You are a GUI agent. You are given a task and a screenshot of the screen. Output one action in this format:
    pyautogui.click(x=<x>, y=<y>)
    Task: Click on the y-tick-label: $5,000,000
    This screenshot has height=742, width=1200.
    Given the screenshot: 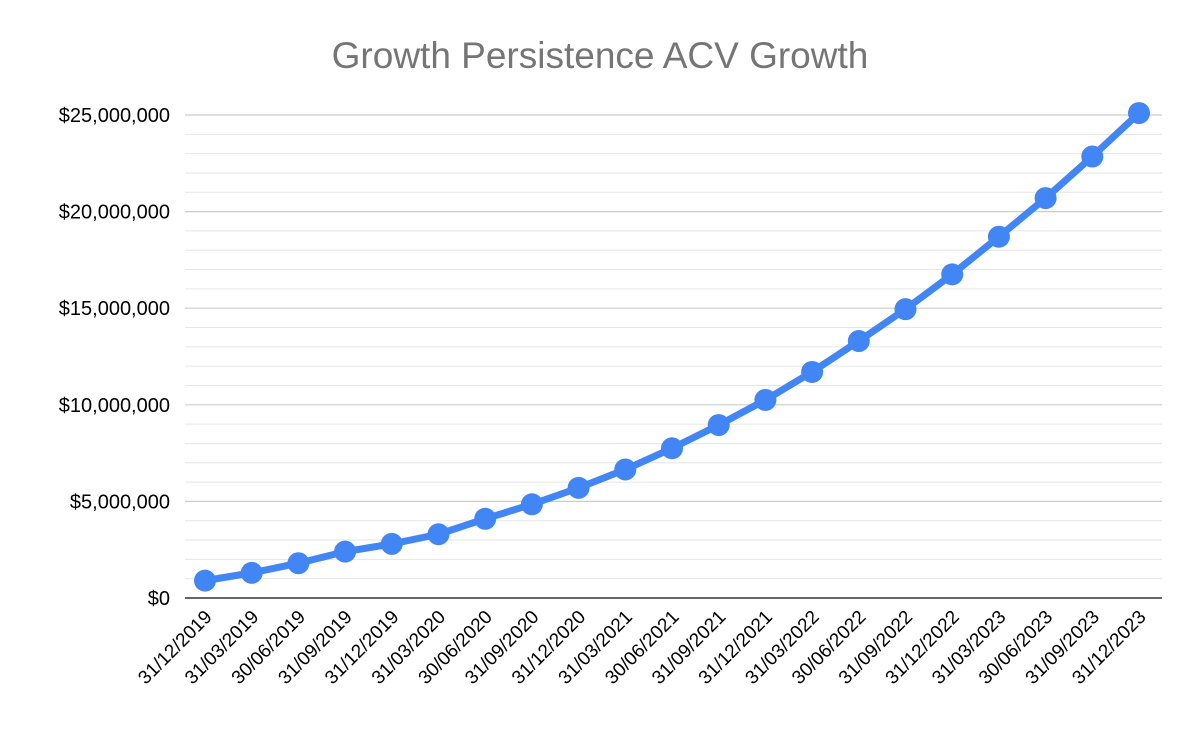 What is the action you would take?
    pyautogui.click(x=120, y=502)
    